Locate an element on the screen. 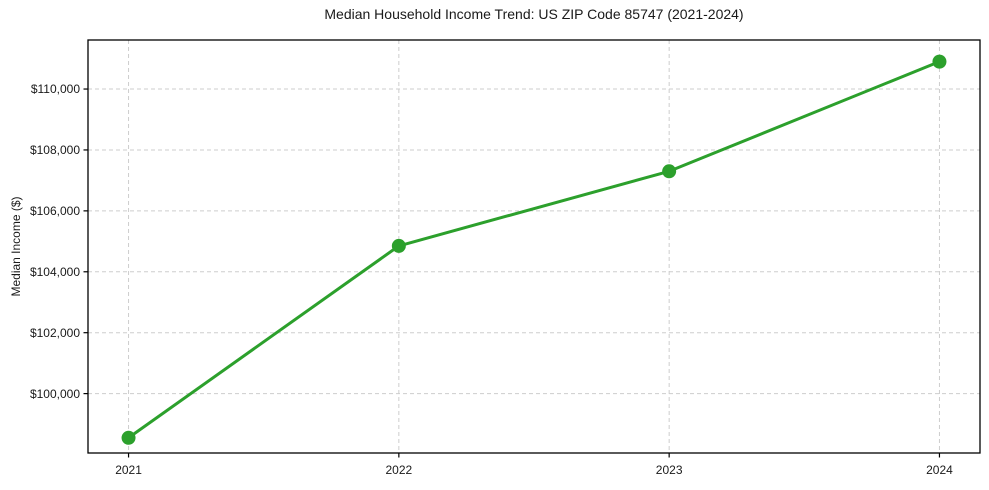 The image size is (989, 490). y-tick-label: $108,000 is located at coordinates (55, 150).